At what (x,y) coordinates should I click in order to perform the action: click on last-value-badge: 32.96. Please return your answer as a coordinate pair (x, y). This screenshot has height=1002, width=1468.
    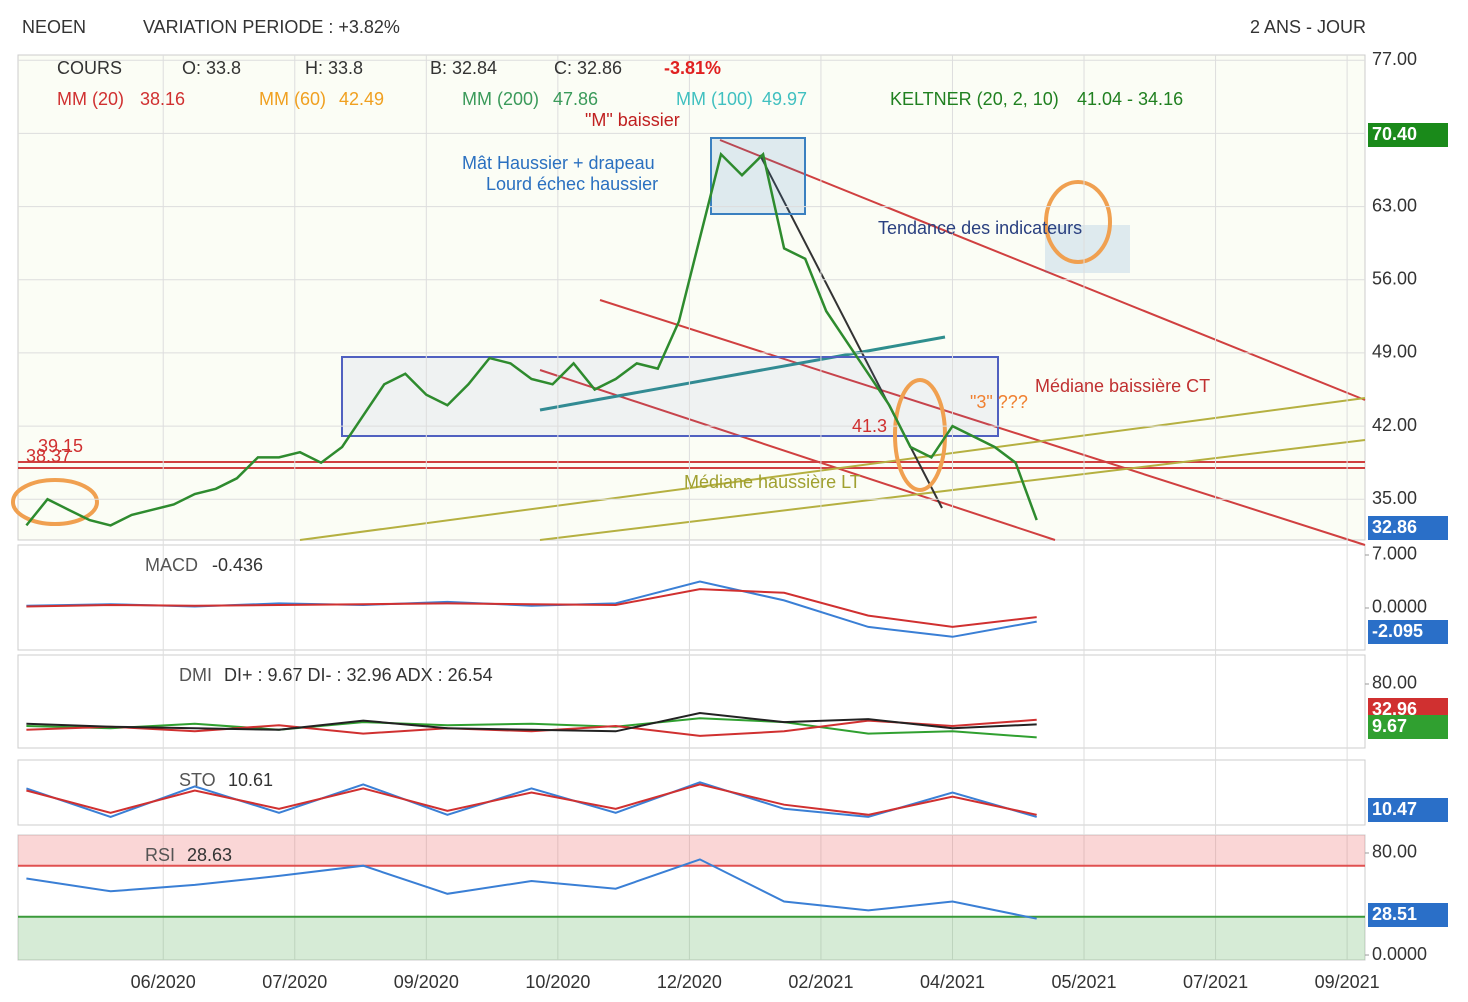
    Looking at the image, I should click on (1394, 709).